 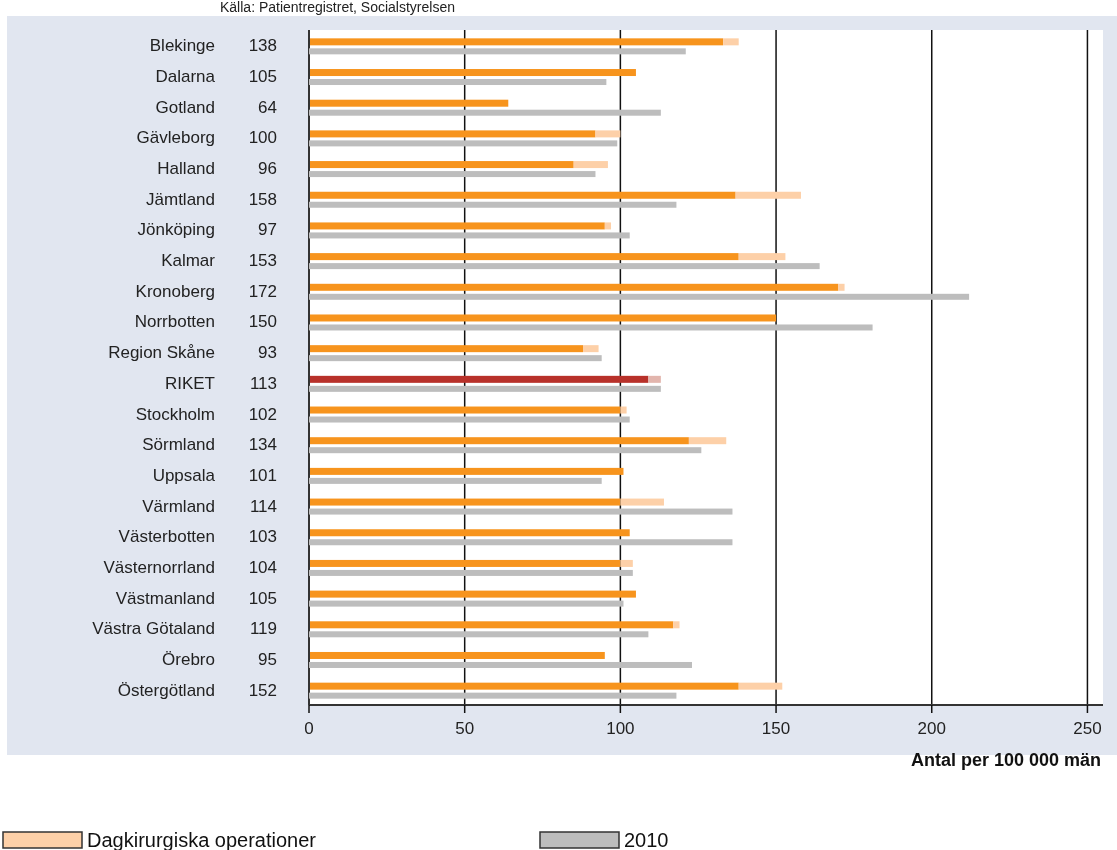 I want to click on y-tick-label: Jämtland, so click(x=180, y=199).